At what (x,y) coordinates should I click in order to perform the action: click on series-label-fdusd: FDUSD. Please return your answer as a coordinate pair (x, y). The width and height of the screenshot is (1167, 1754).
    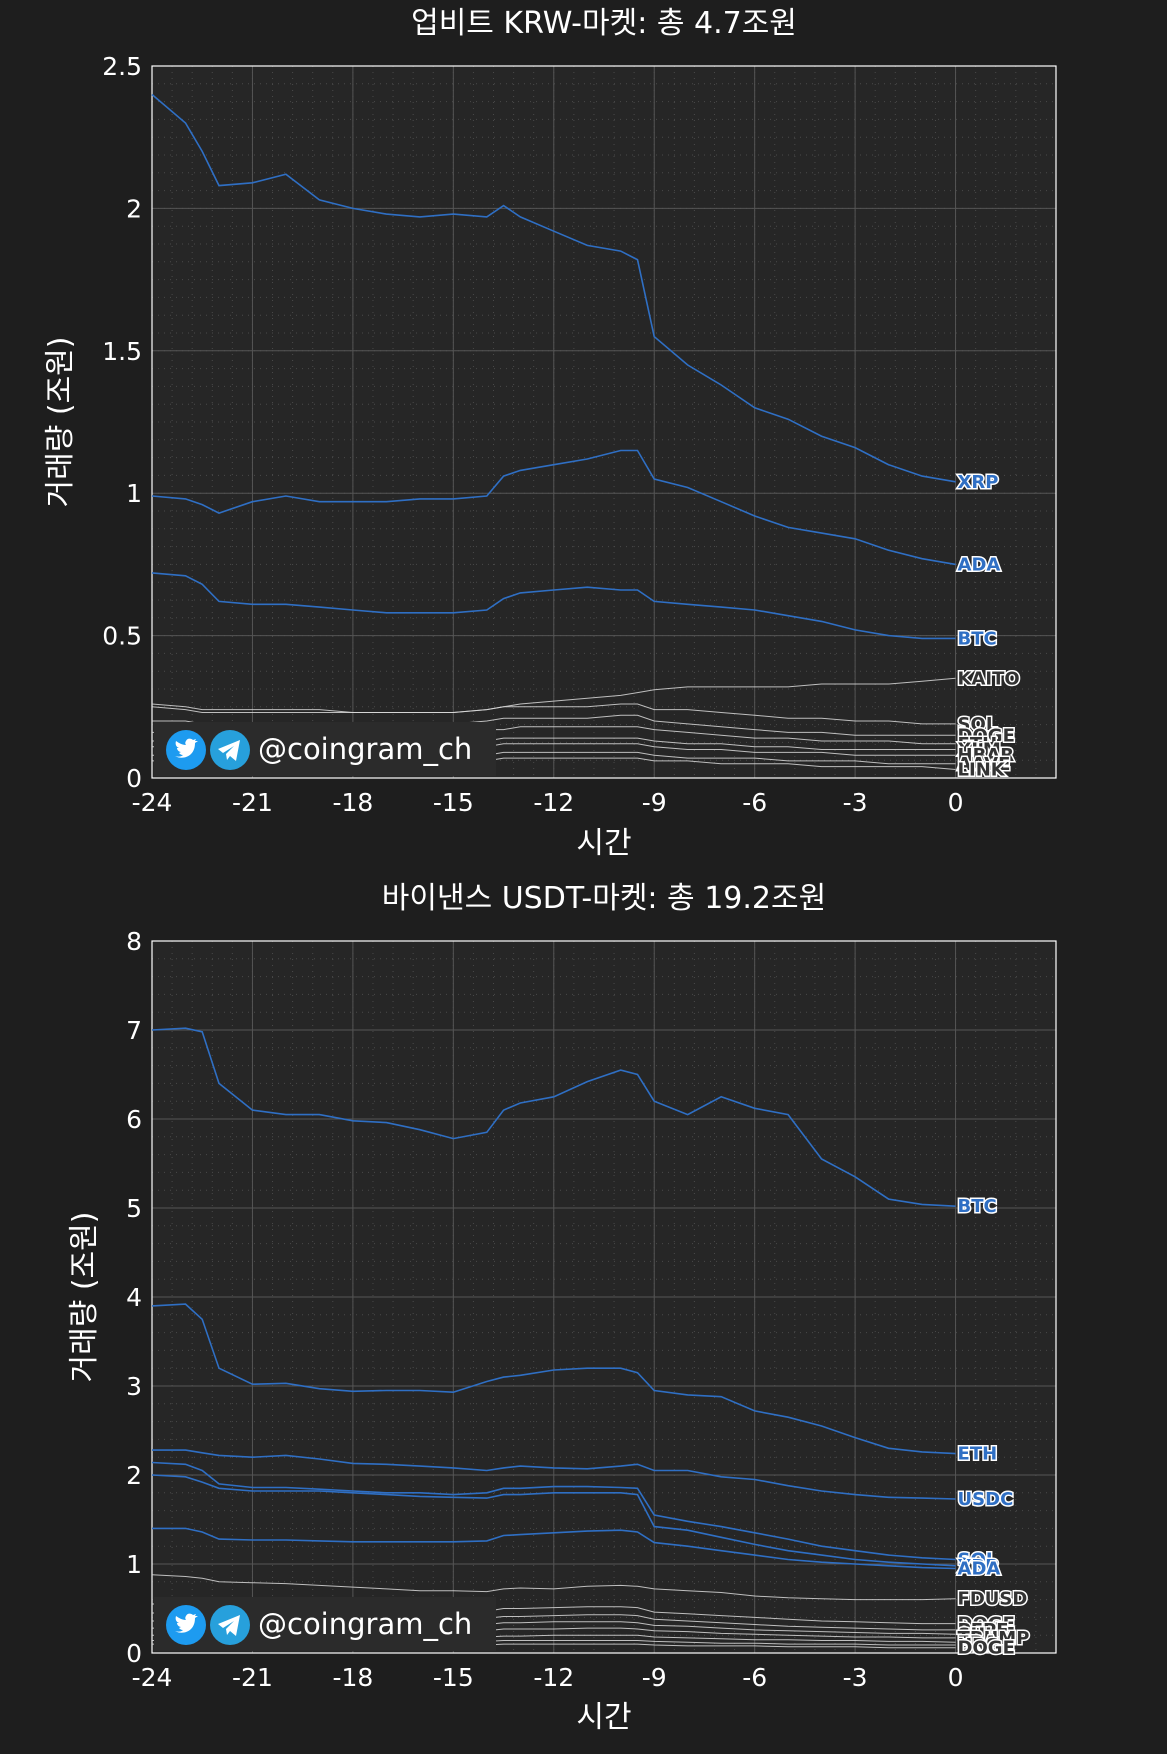
    Looking at the image, I should click on (993, 1599).